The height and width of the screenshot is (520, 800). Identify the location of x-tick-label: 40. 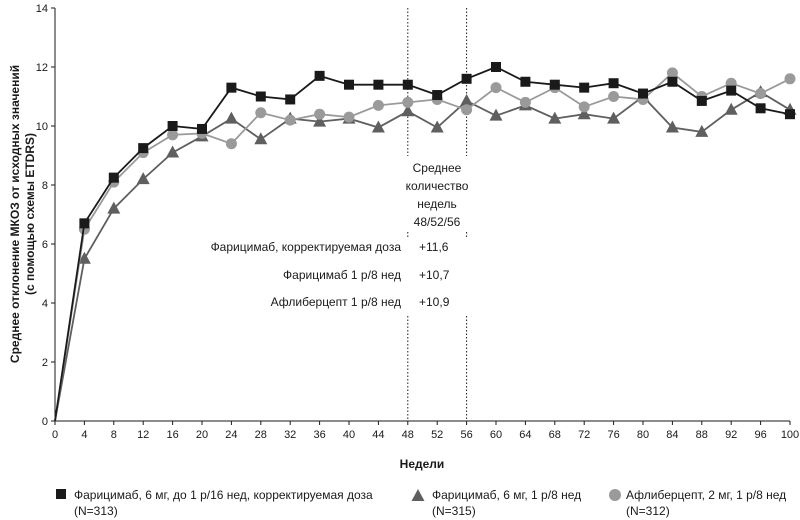
(349, 435).